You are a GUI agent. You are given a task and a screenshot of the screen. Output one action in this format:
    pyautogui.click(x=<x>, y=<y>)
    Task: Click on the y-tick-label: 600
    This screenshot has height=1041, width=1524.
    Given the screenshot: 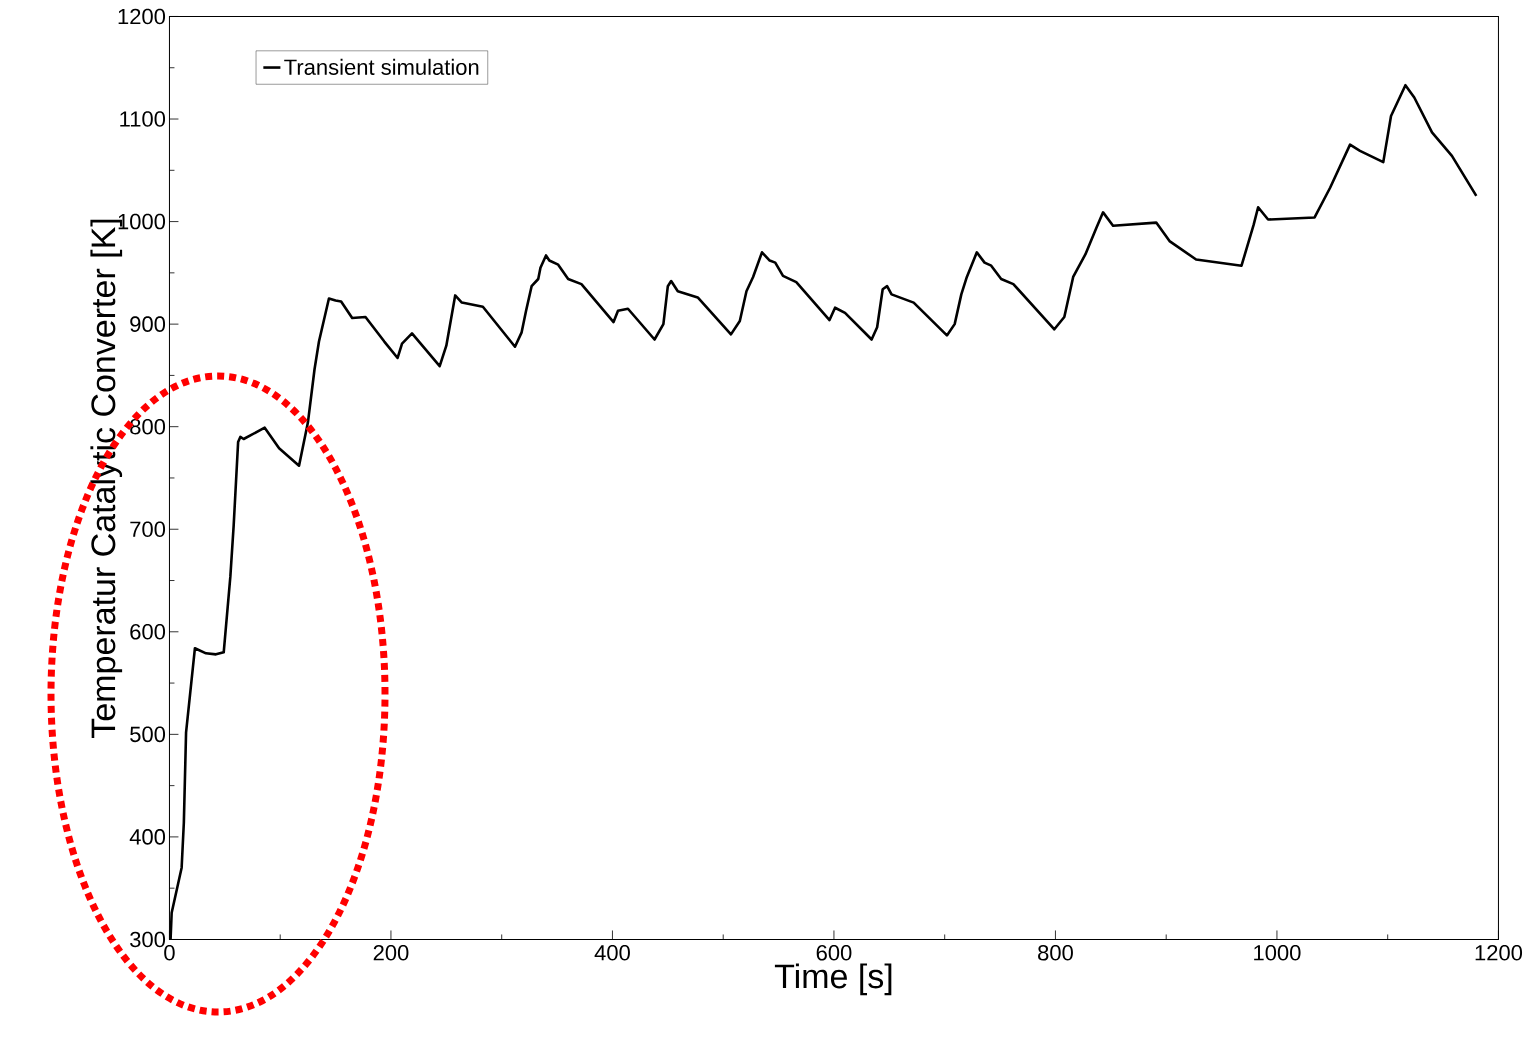 What is the action you would take?
    pyautogui.click(x=148, y=632)
    